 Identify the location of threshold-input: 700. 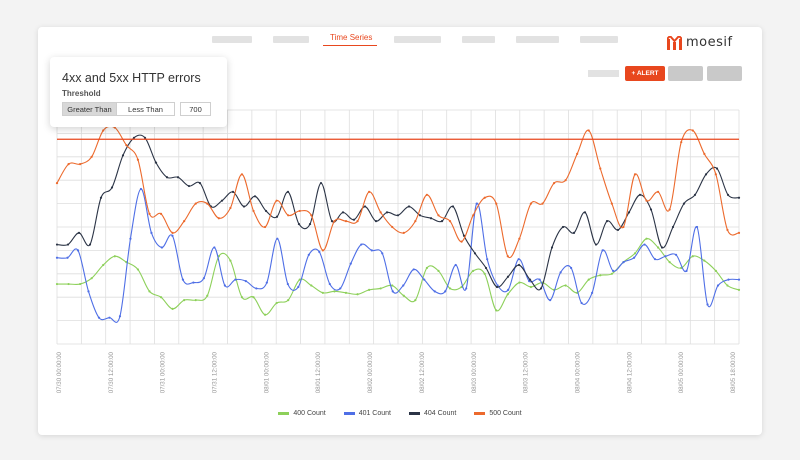
(195, 109).